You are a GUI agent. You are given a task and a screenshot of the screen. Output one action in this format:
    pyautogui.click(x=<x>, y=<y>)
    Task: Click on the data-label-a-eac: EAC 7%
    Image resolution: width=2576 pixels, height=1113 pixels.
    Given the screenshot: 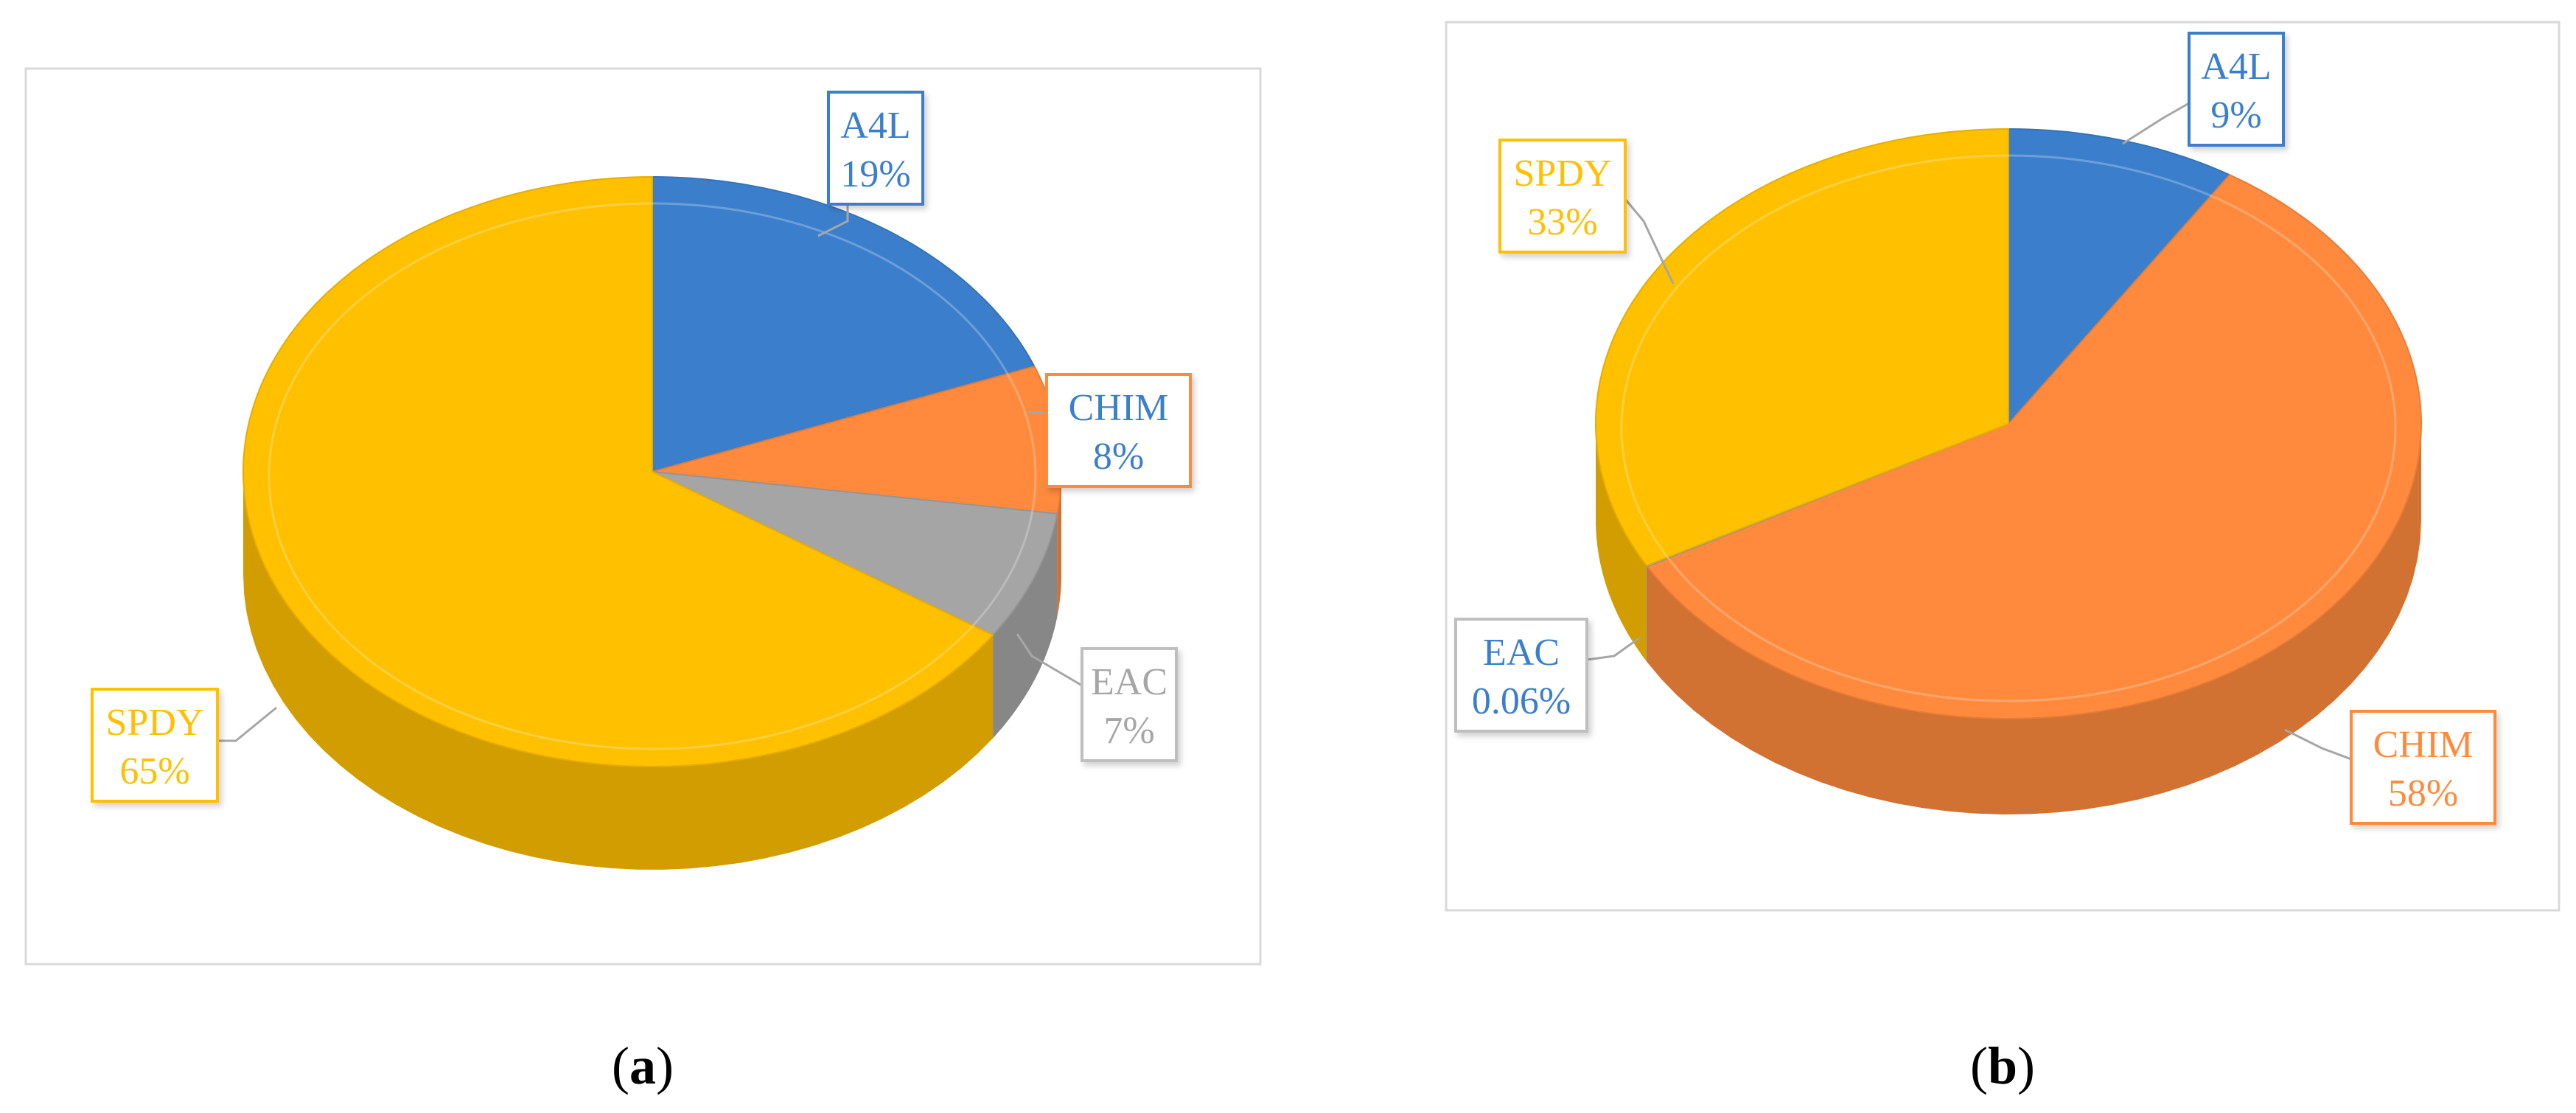 What is the action you would take?
    pyautogui.click(x=1097, y=697)
    